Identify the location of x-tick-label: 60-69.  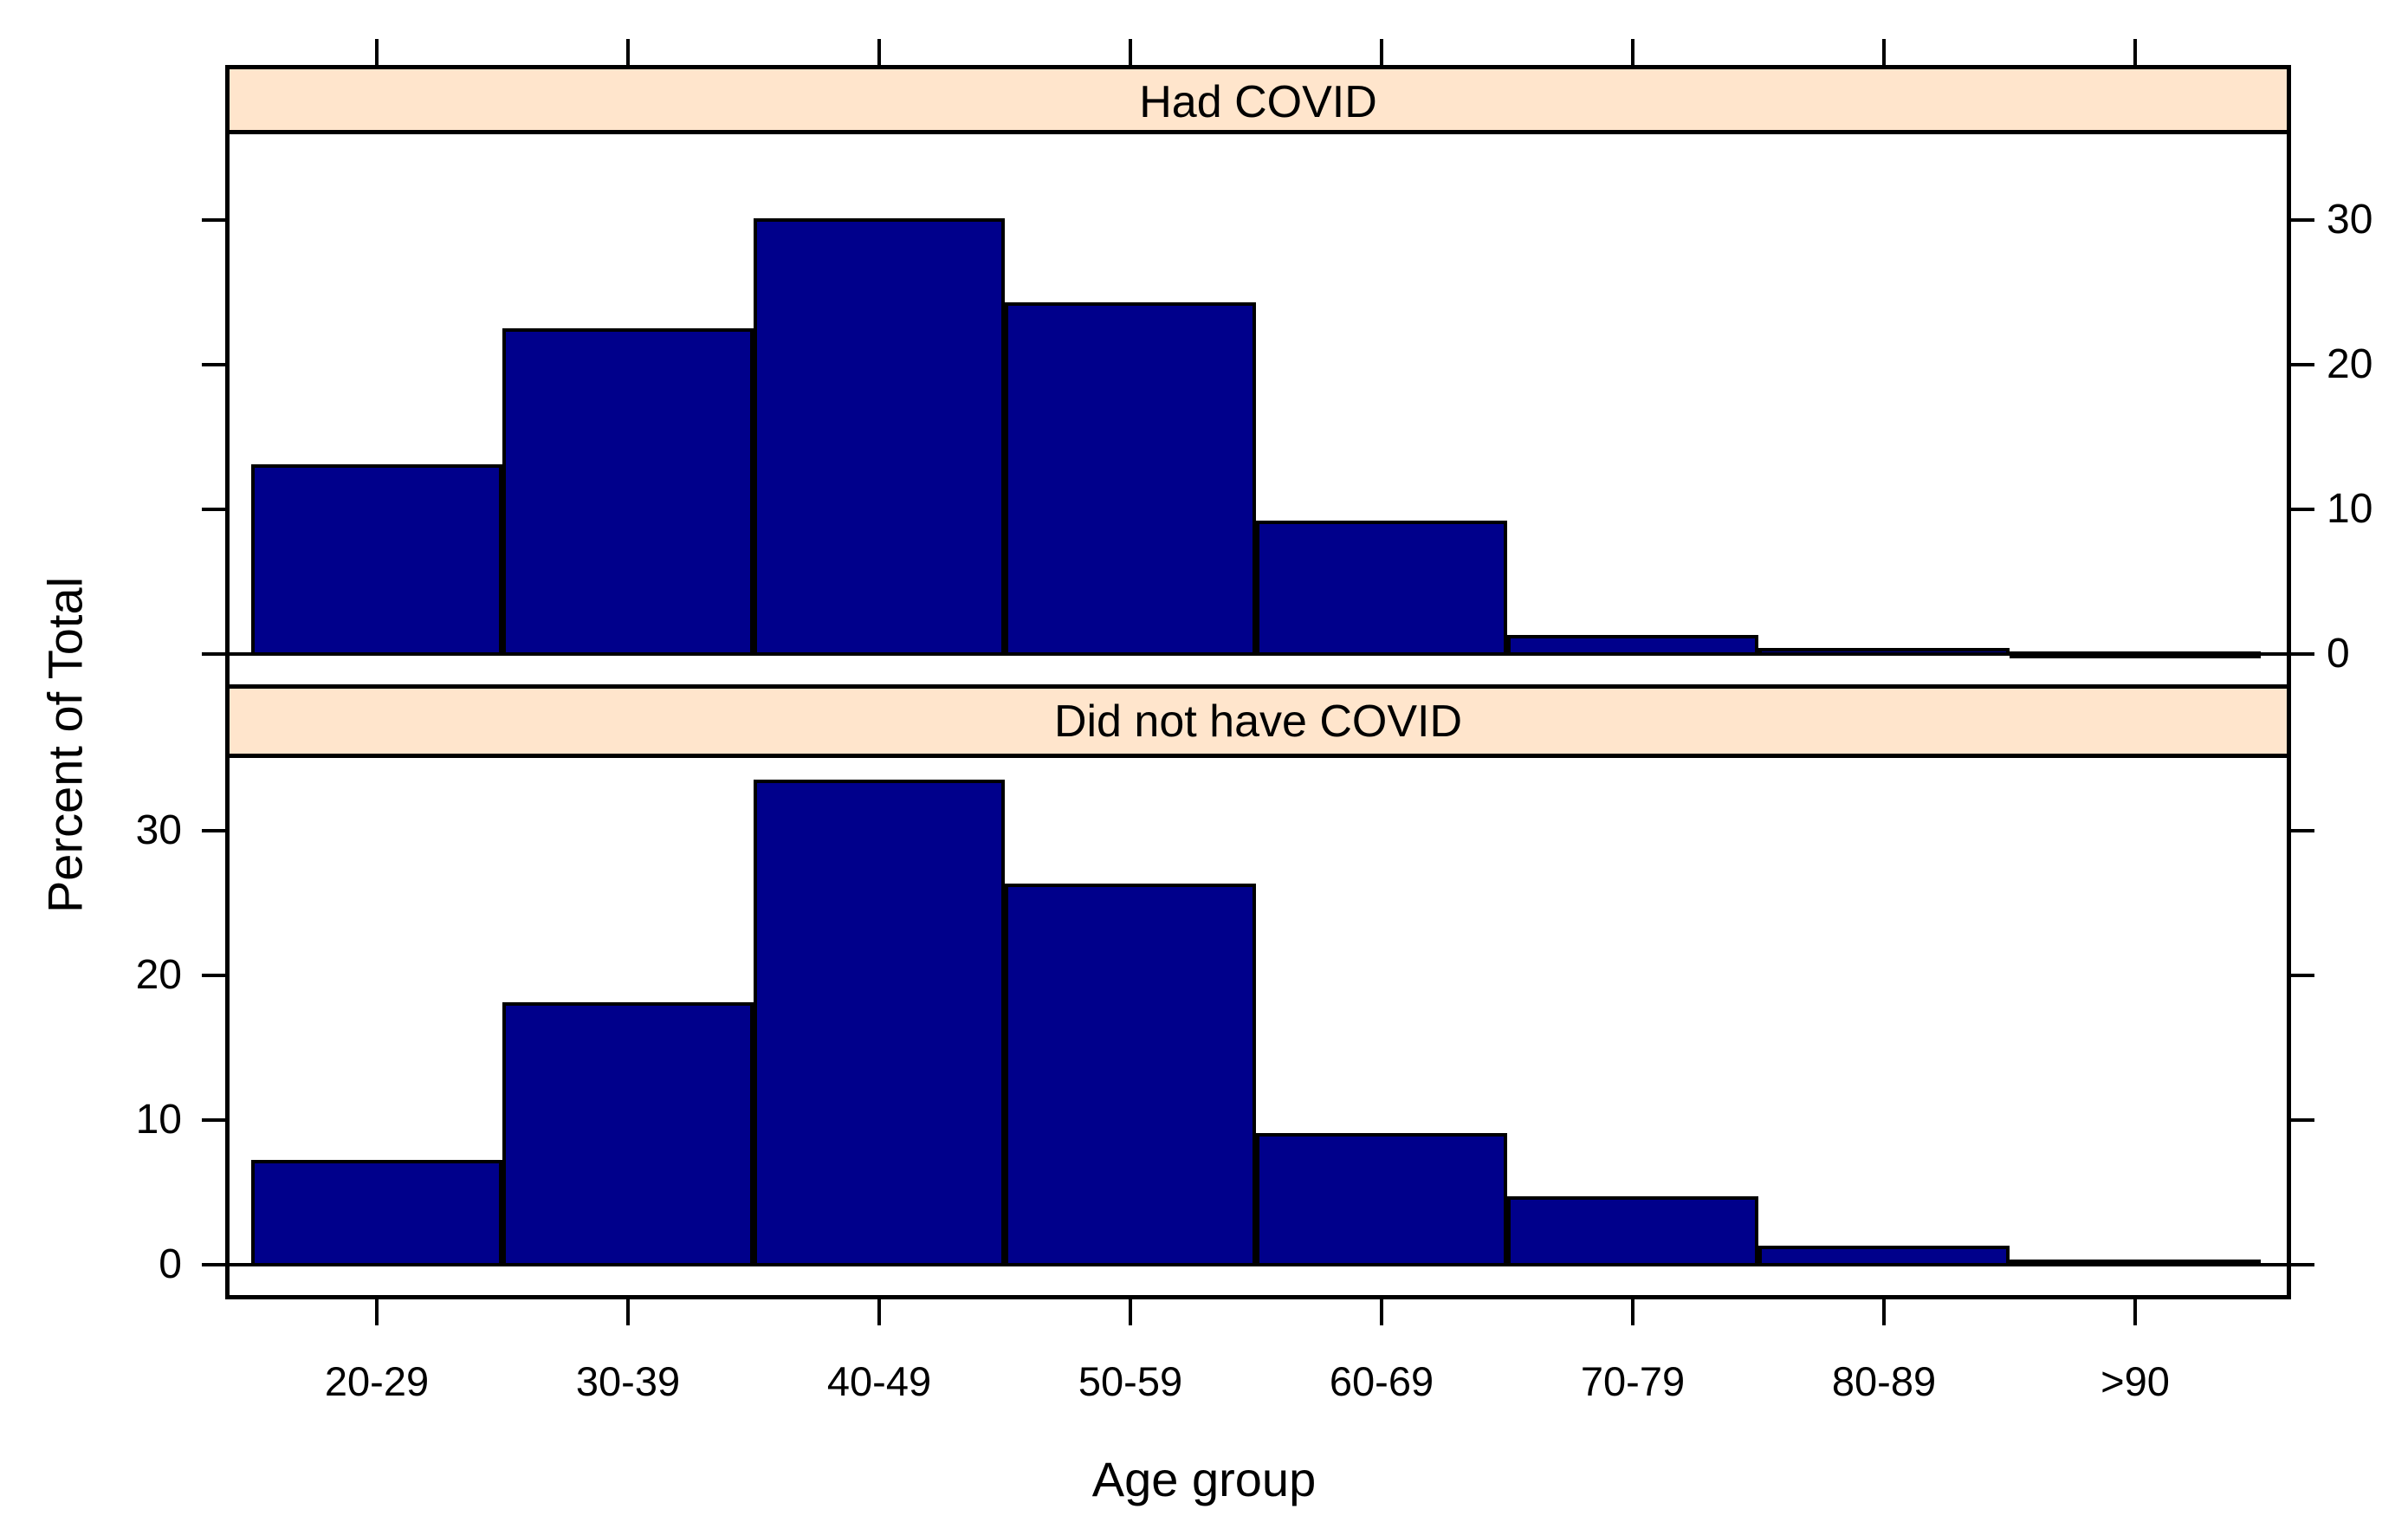
(1381, 1381).